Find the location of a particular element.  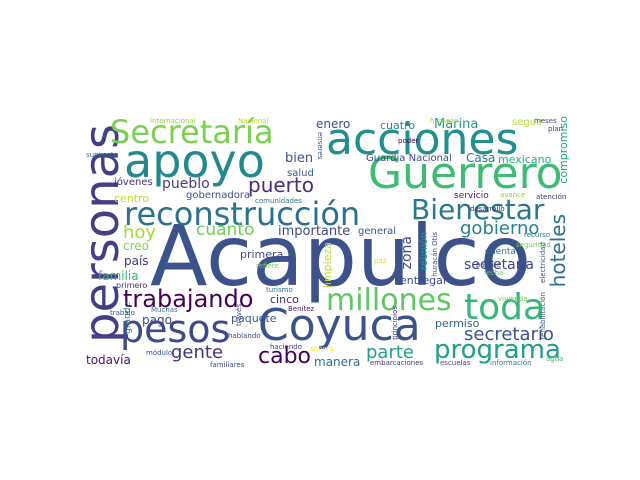

word: mexicano is located at coordinates (525, 159).